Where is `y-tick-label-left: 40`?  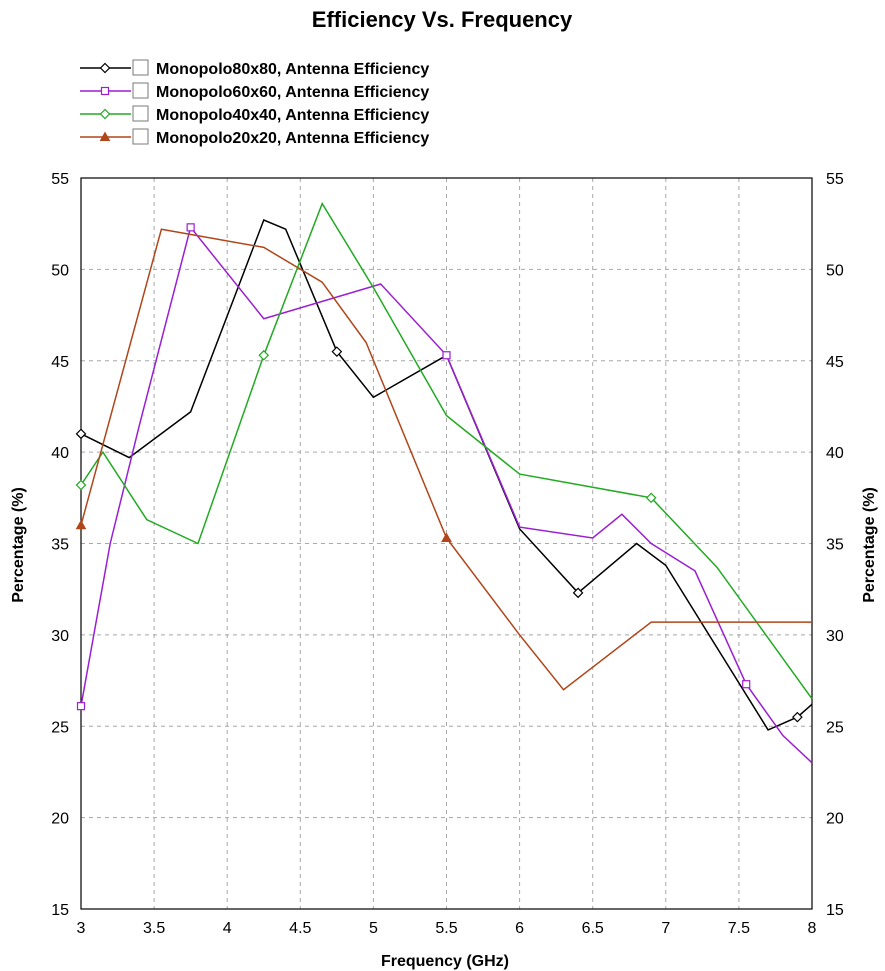
y-tick-label-left: 40 is located at coordinates (60, 453).